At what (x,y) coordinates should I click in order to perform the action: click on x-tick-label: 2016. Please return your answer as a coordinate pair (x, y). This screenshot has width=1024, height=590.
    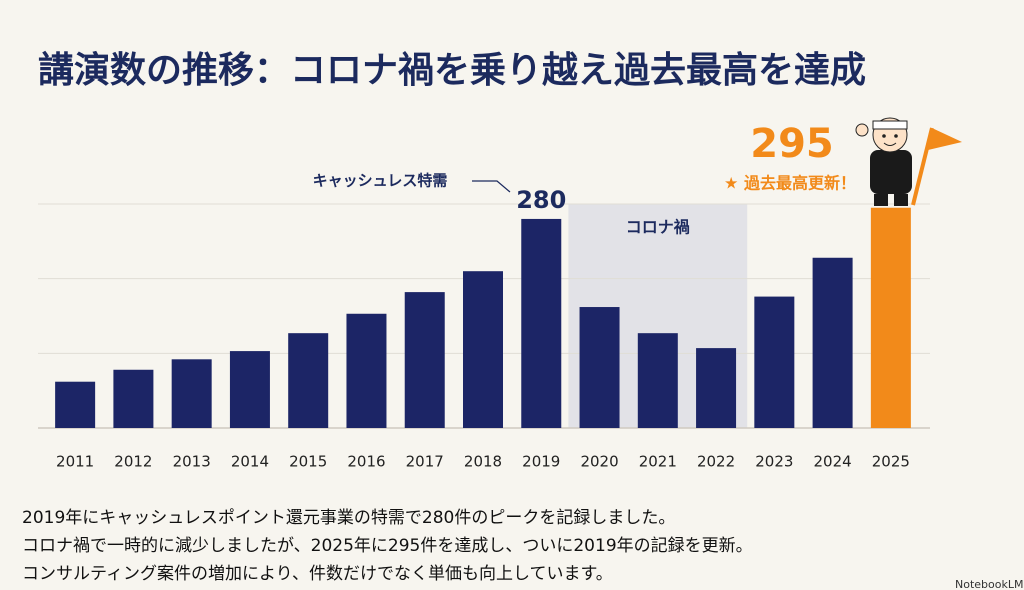
    Looking at the image, I should click on (366, 462).